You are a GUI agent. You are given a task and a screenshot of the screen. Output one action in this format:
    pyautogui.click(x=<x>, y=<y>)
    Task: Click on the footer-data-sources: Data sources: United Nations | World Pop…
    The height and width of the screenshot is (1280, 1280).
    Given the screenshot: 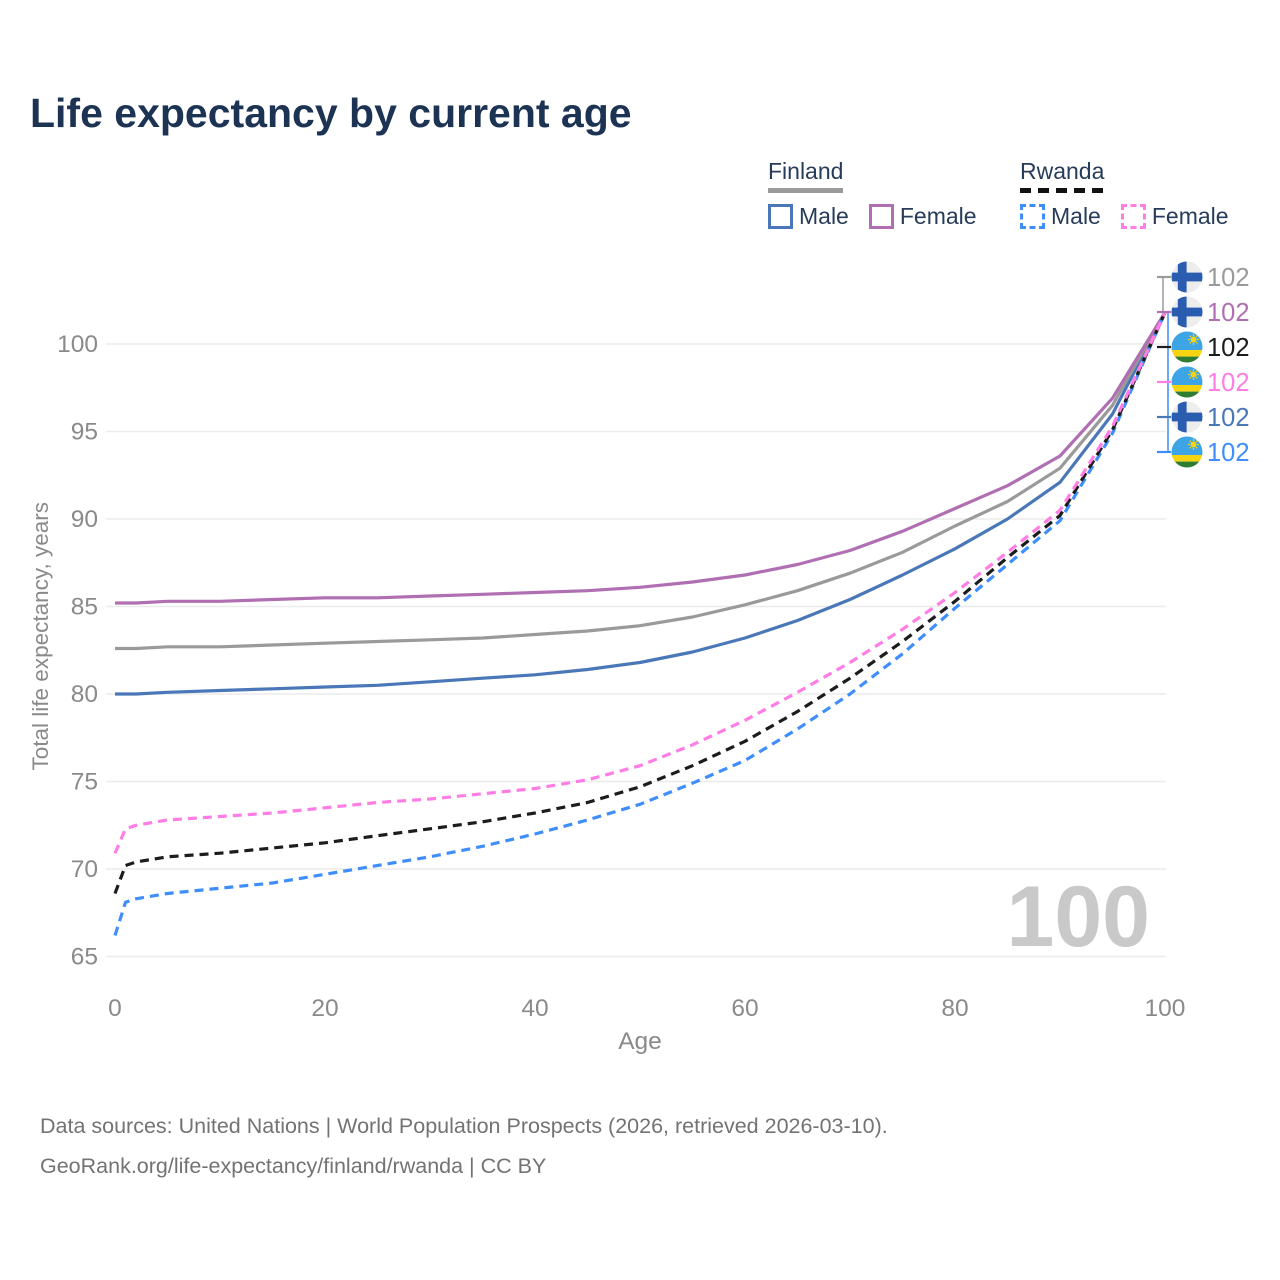 What is the action you would take?
    pyautogui.click(x=464, y=1126)
    